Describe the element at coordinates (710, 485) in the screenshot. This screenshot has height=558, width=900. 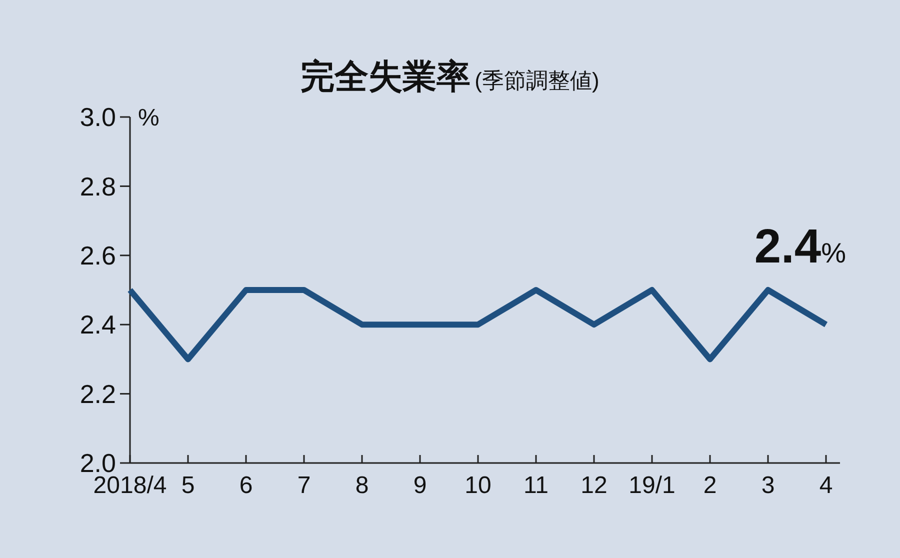
I see `x-tick-label: 2` at that location.